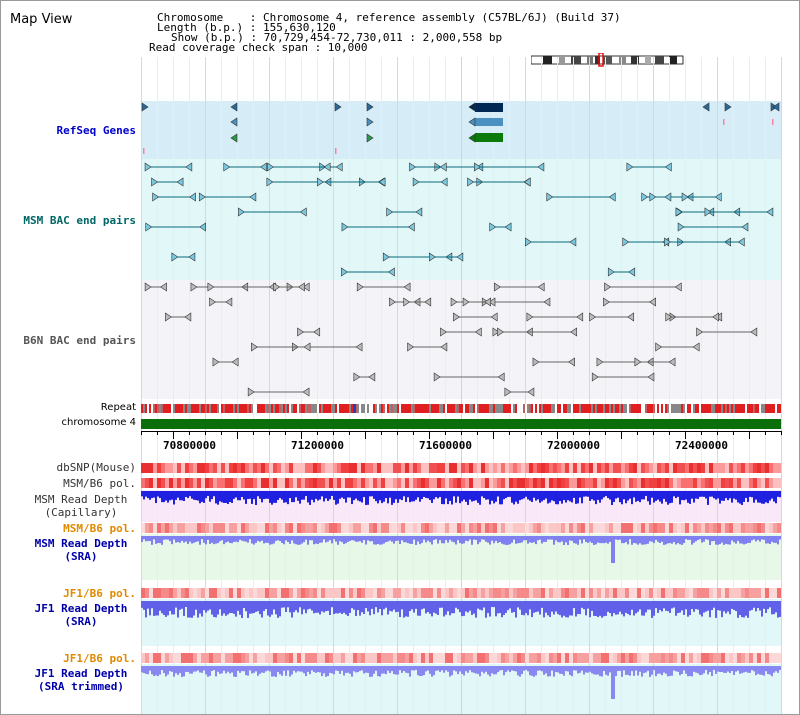  I want to click on jf1-read-depth-sra-label: JF1 Read Depth (SRA), so click(81, 615).